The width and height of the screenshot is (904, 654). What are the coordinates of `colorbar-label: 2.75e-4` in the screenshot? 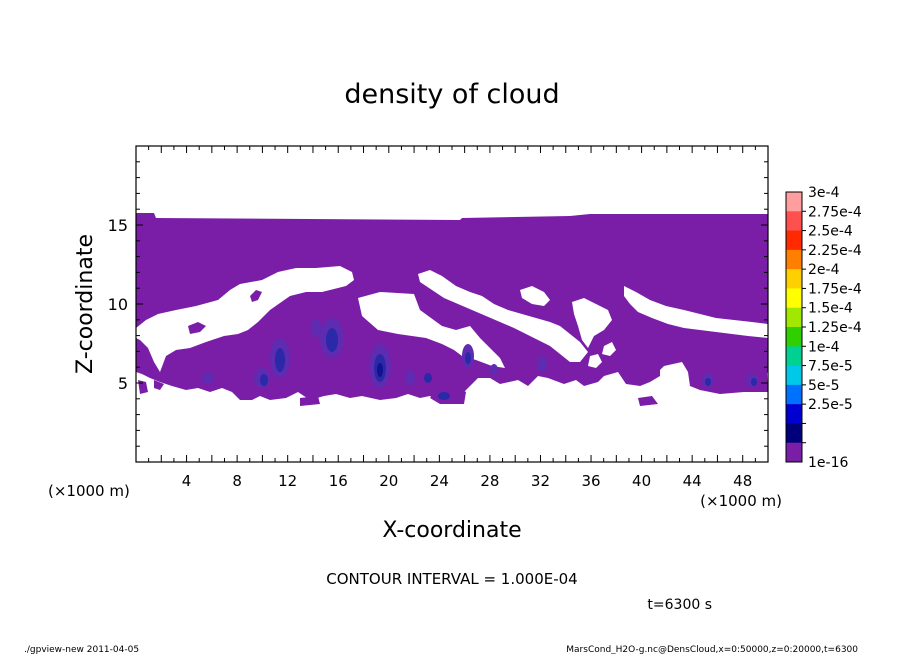 It's located at (835, 212).